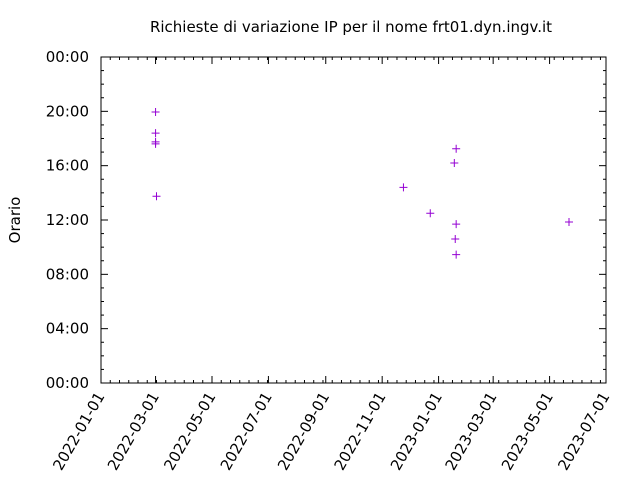 This screenshot has width=640, height=480. Describe the element at coordinates (583, 431) in the screenshot. I see `x-tick-label: 2023-07-01` at that location.